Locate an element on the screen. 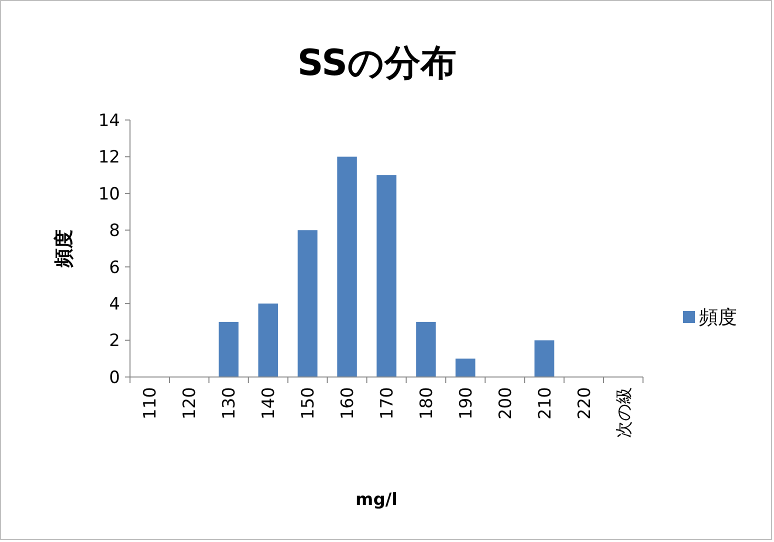 The image size is (774, 542). x-tick-label: 170 is located at coordinates (388, 403).